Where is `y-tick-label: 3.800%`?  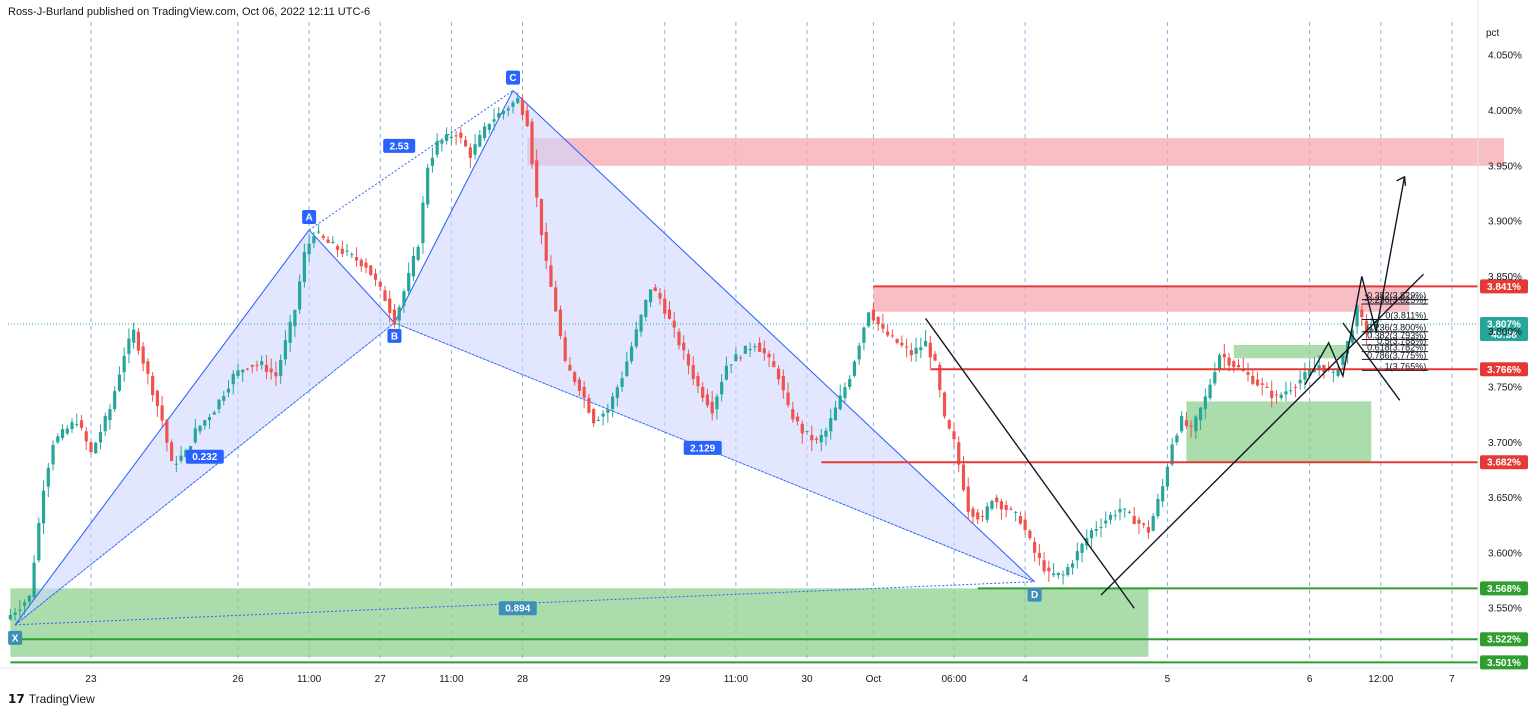
y-tick-label: 3.800% is located at coordinates (1505, 332).